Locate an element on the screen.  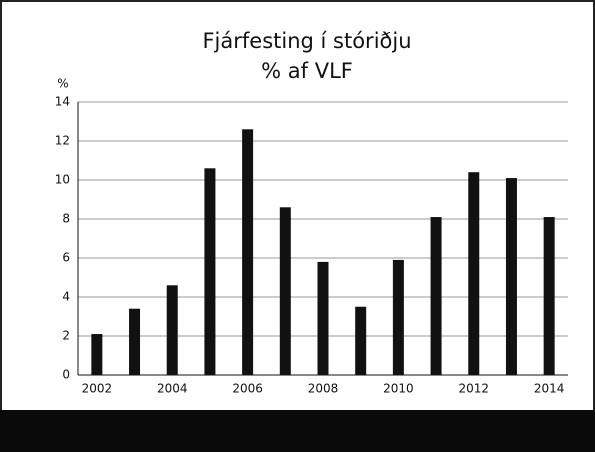
chart-subtitle: % af VLF is located at coordinates (307, 71).